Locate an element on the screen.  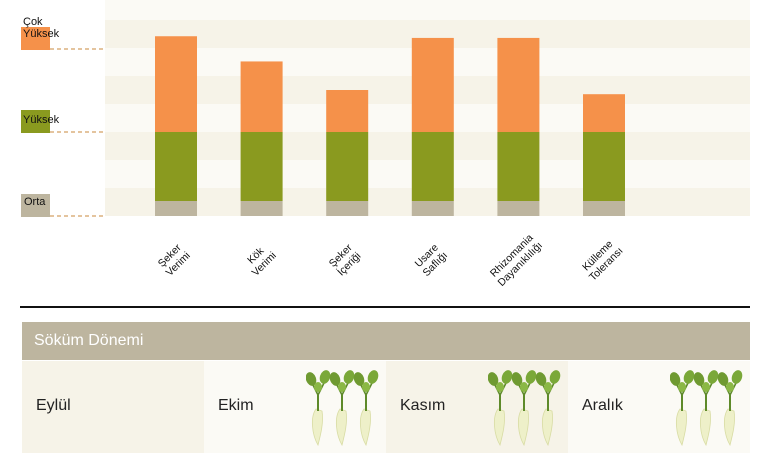
month-cell-september: Eylül is located at coordinates (113, 407).